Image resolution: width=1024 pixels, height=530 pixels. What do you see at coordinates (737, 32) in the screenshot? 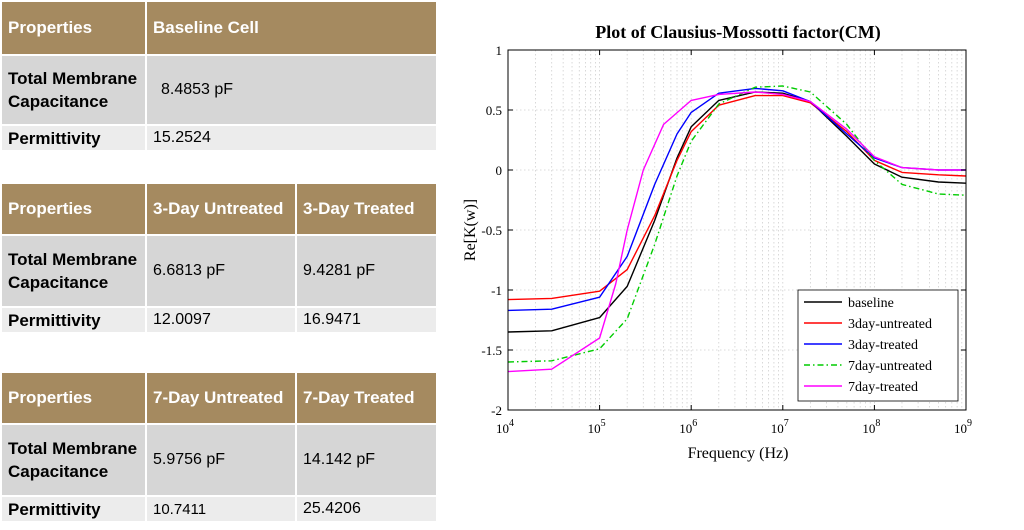
I see `chart-title: Plot of Clausius-Mossotti factor(CM)` at bounding box center [737, 32].